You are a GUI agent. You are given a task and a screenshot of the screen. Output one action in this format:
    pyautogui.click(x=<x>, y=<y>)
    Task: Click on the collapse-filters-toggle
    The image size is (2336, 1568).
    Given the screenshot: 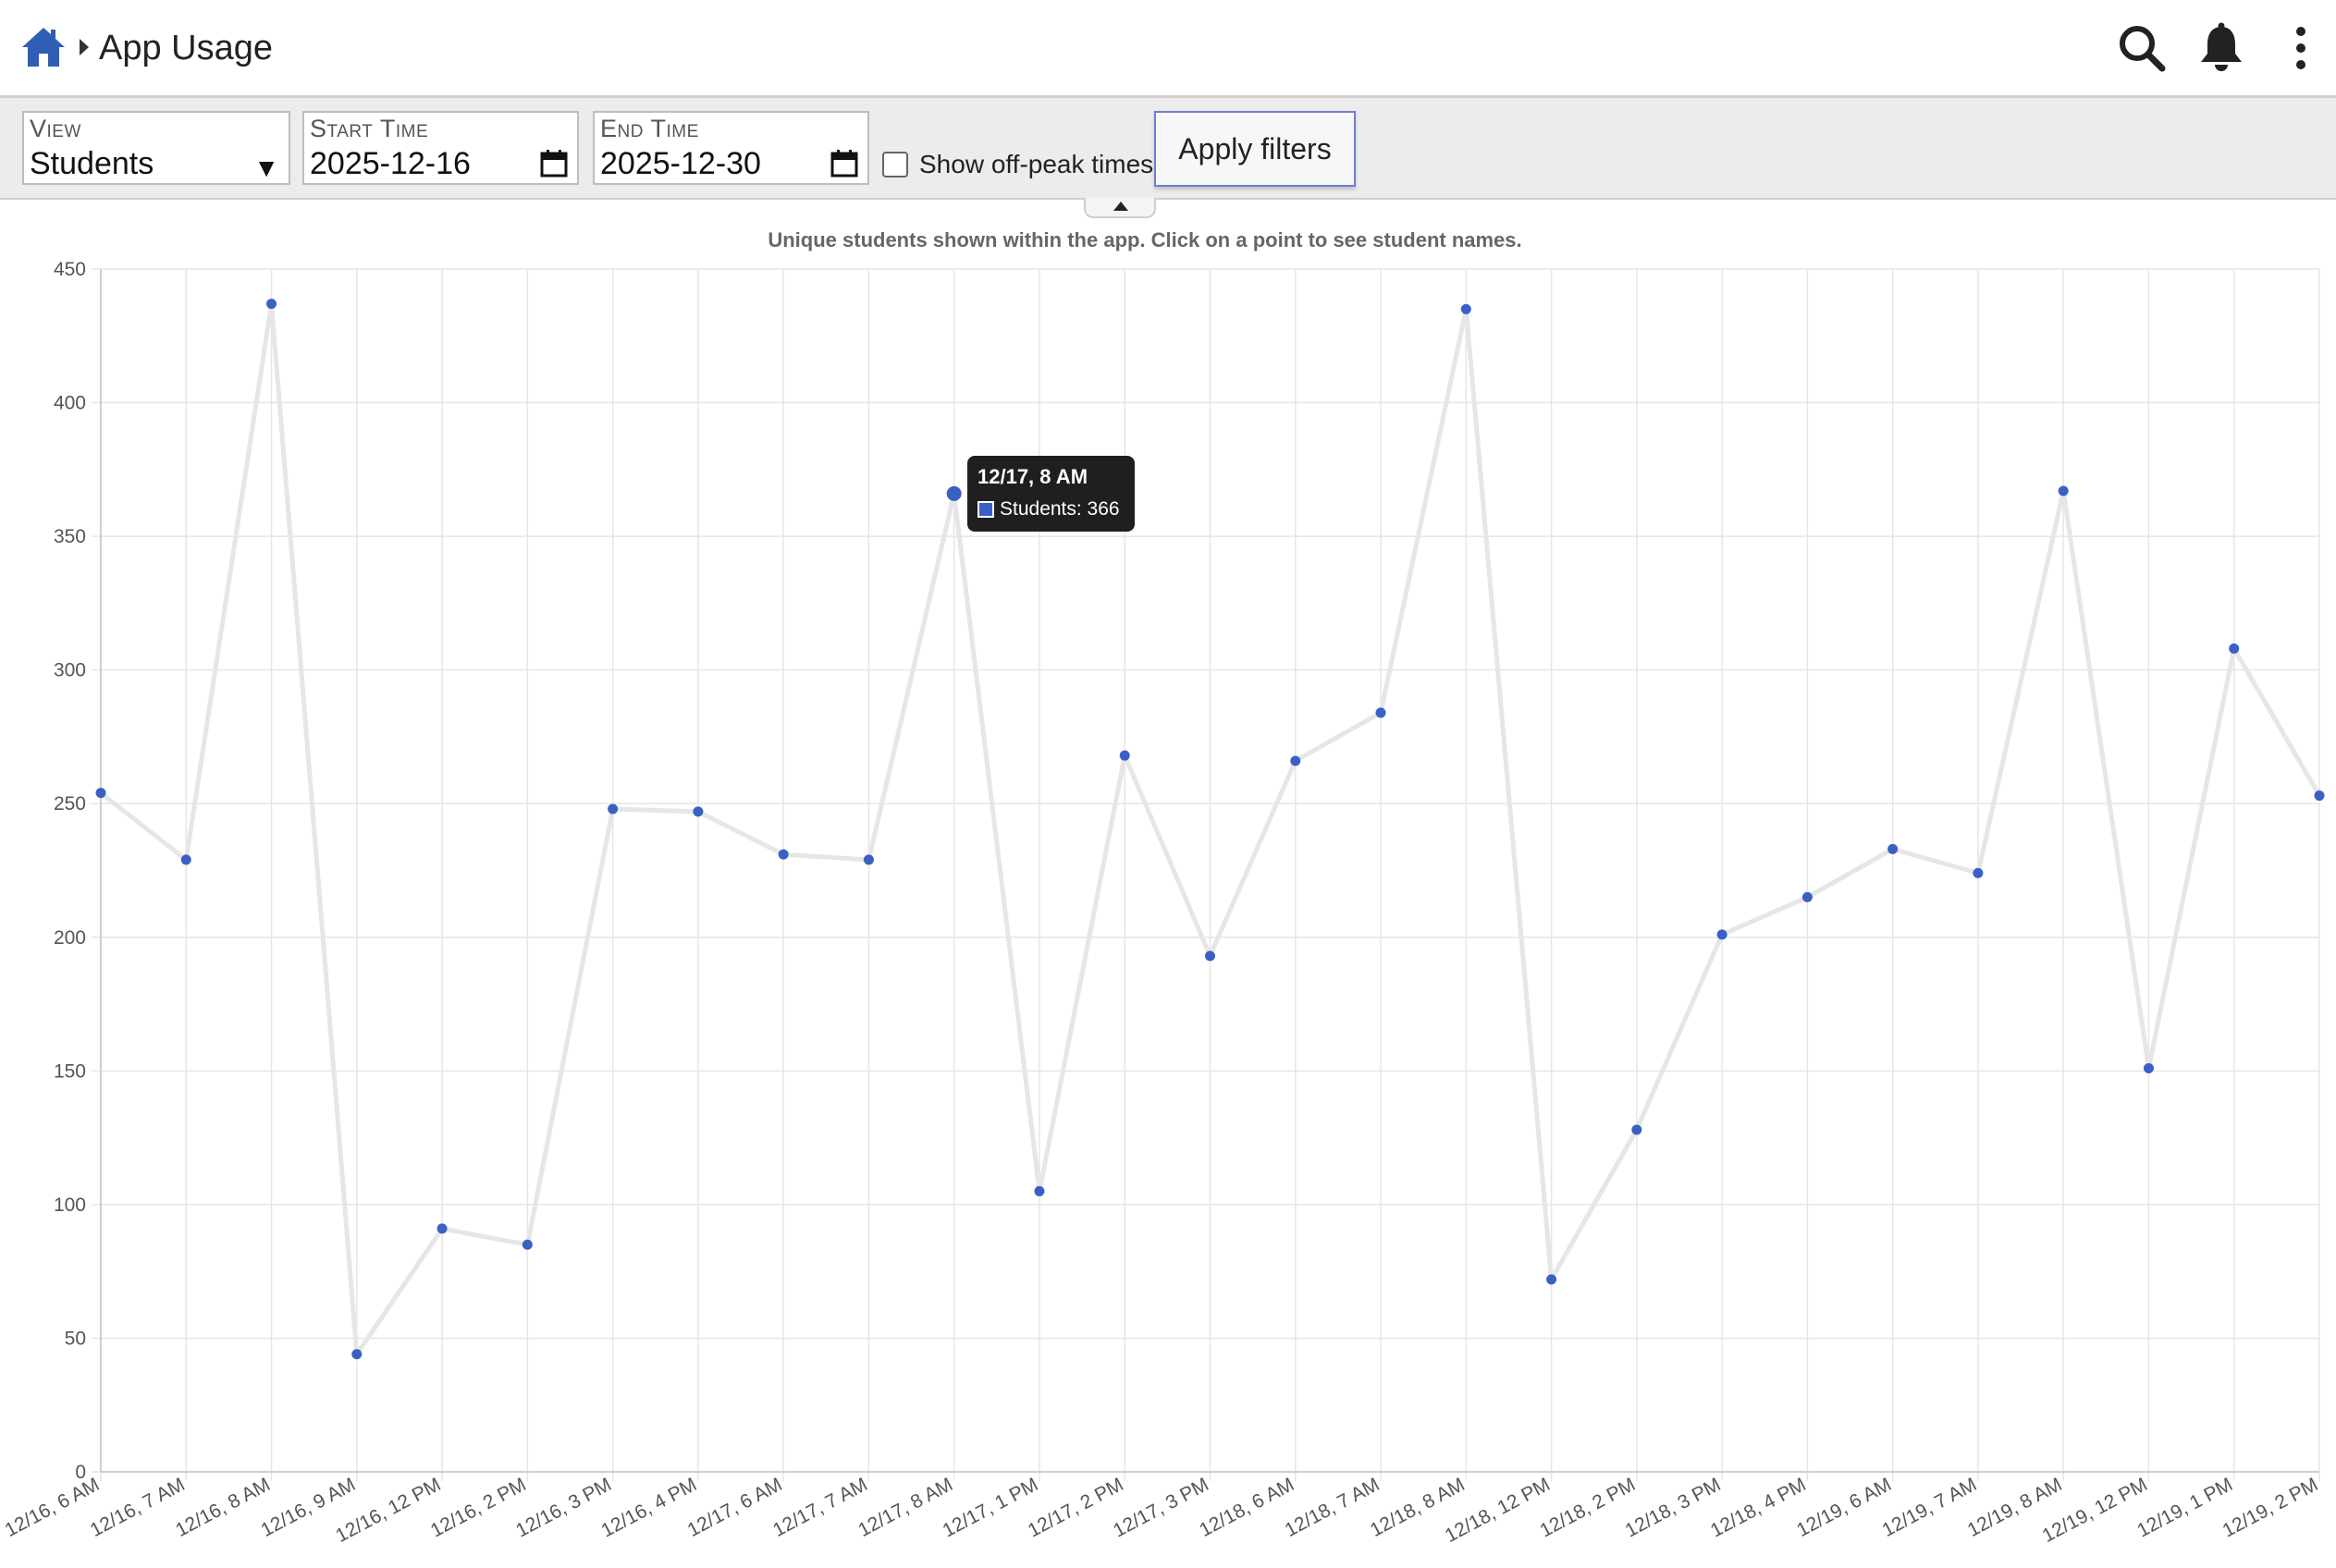 What is the action you would take?
    pyautogui.click(x=1120, y=208)
    